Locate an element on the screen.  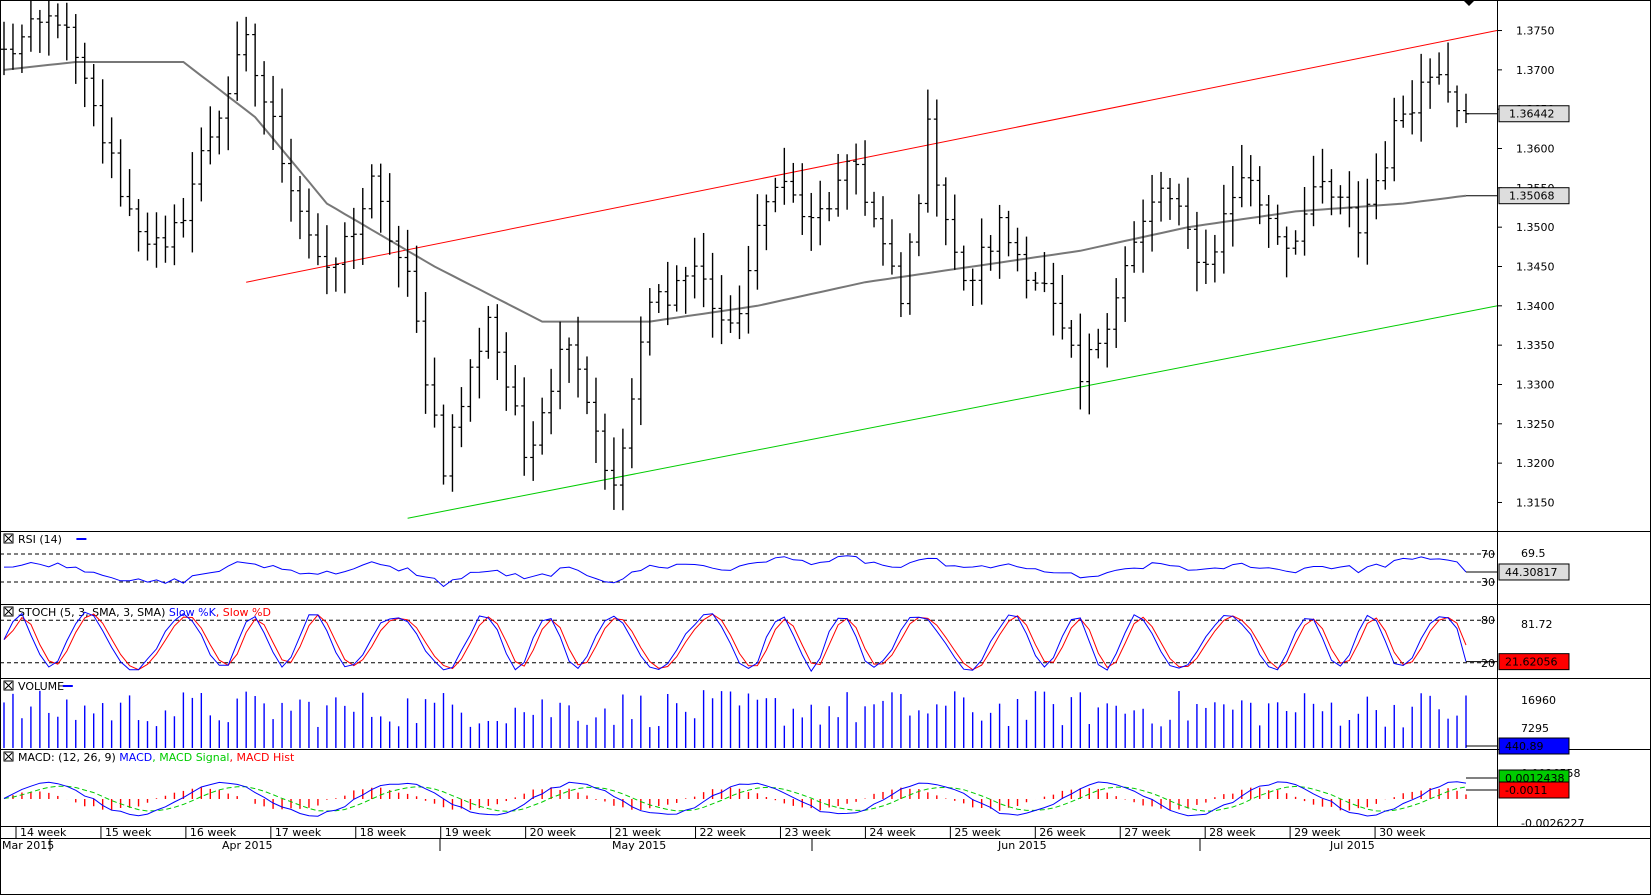
price-tick-label: 1.3700 is located at coordinates (1535, 70).